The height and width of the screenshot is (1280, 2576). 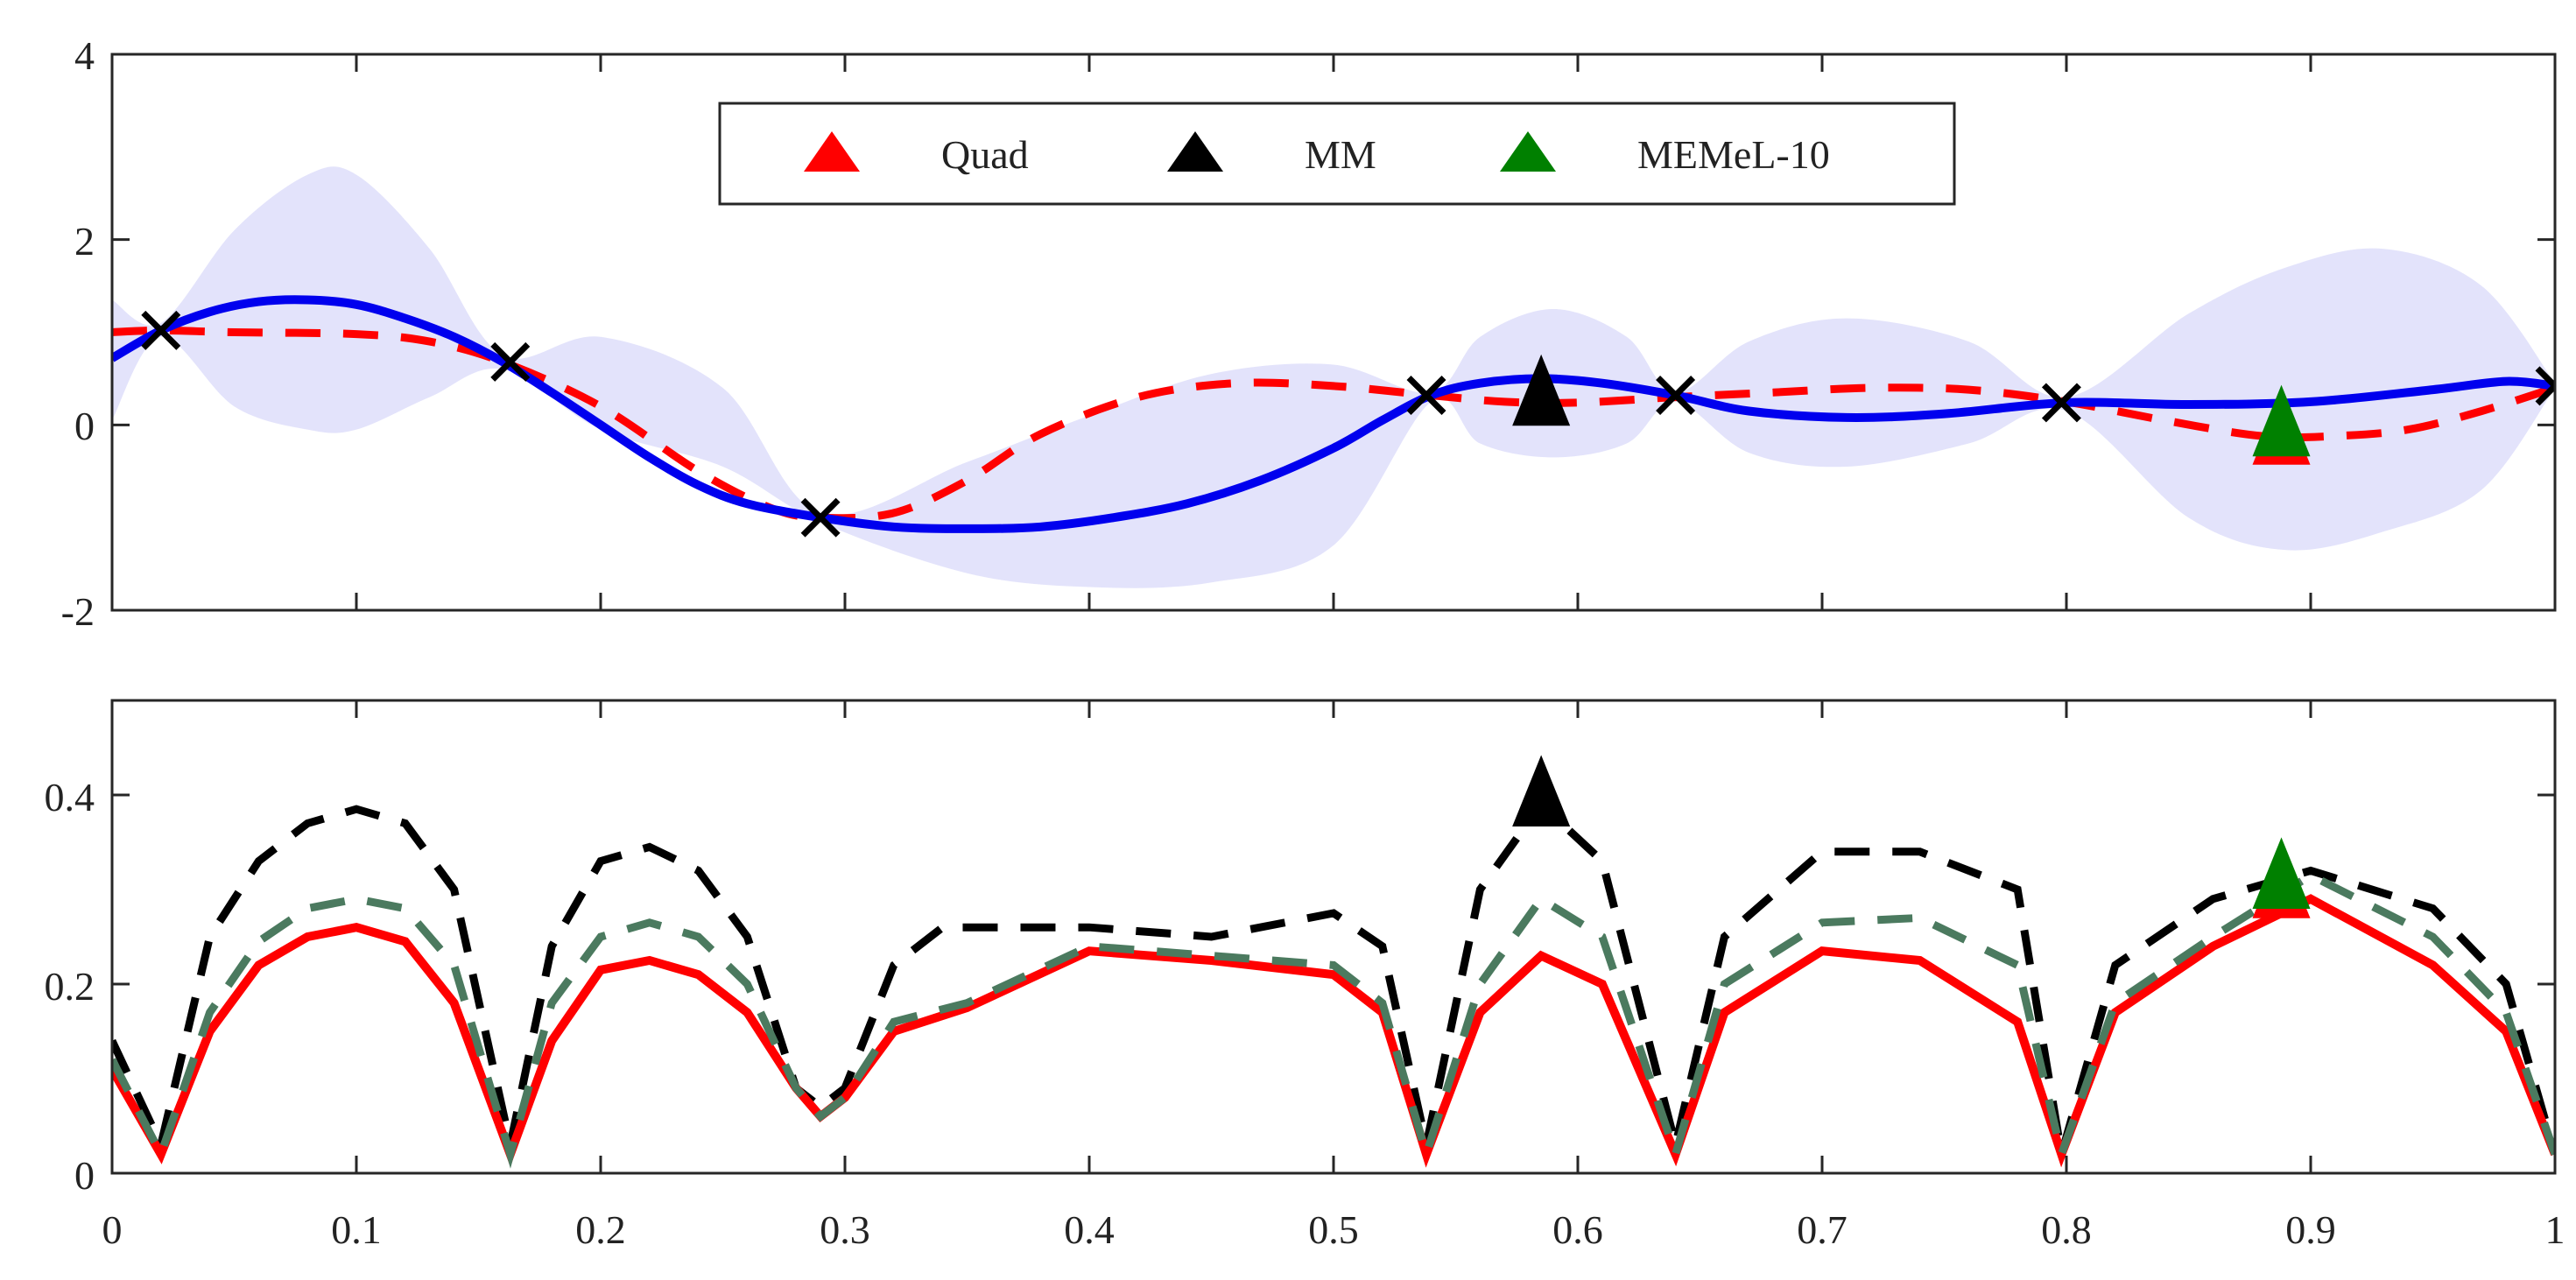 What do you see at coordinates (112, 1229) in the screenshot?
I see `x-tick-label: 0` at bounding box center [112, 1229].